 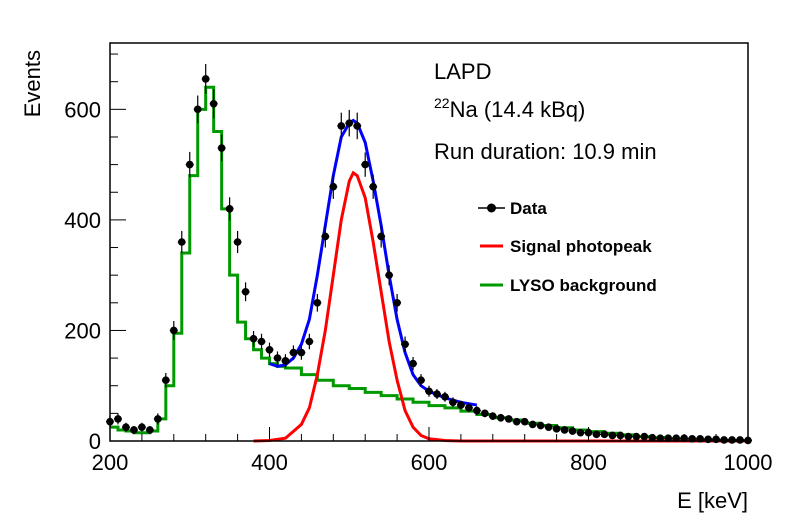 What do you see at coordinates (581, 246) in the screenshot?
I see `legend-label-signal: Signal photopeak` at bounding box center [581, 246].